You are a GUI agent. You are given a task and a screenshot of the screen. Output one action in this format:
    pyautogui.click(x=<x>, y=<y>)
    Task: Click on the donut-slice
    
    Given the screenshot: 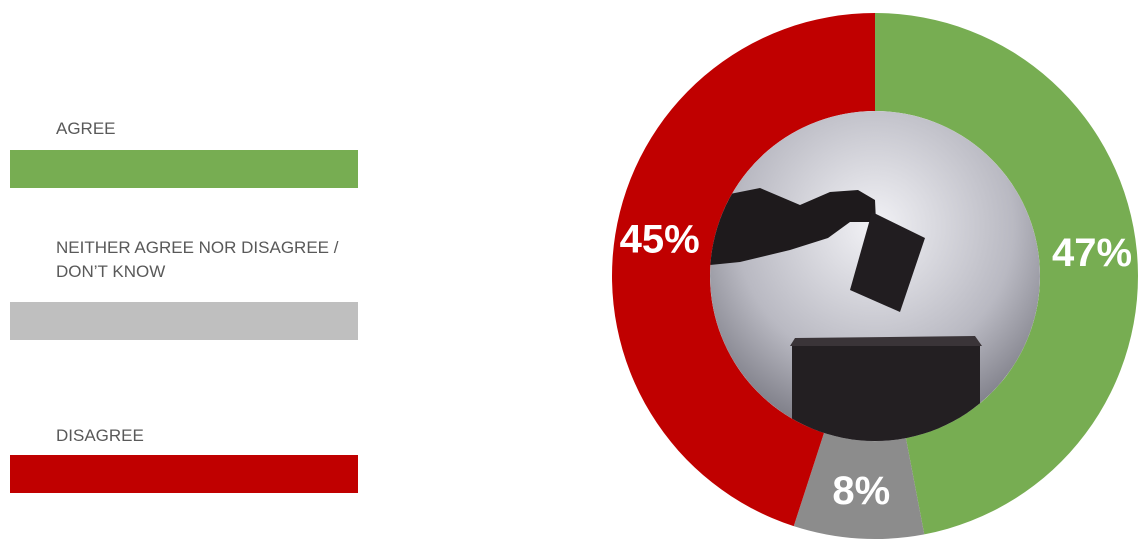 What is the action you would take?
    pyautogui.click(x=859, y=485)
    